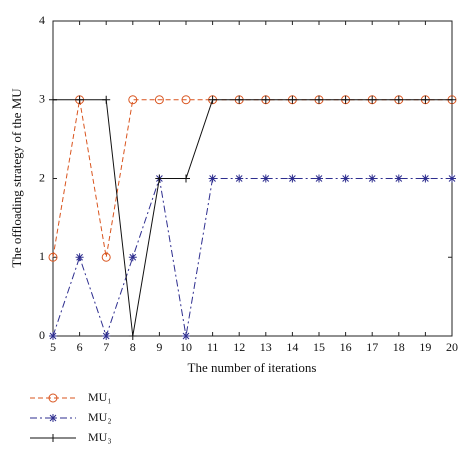 Image resolution: width=474 pixels, height=463 pixels. What do you see at coordinates (239, 347) in the screenshot?
I see `x-tick-label: 12` at bounding box center [239, 347].